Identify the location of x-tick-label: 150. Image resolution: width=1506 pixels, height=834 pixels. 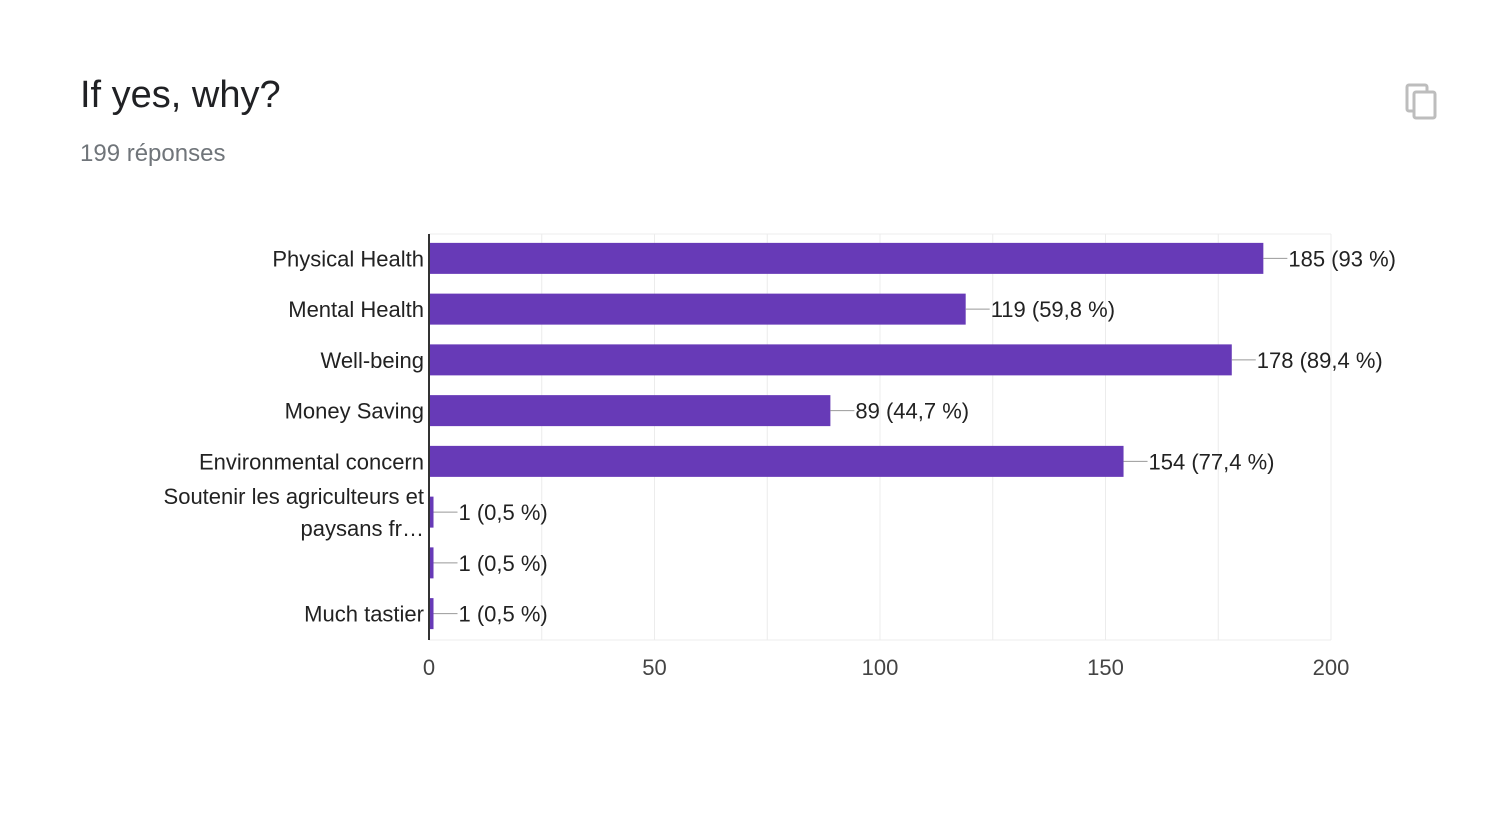
(1105, 667).